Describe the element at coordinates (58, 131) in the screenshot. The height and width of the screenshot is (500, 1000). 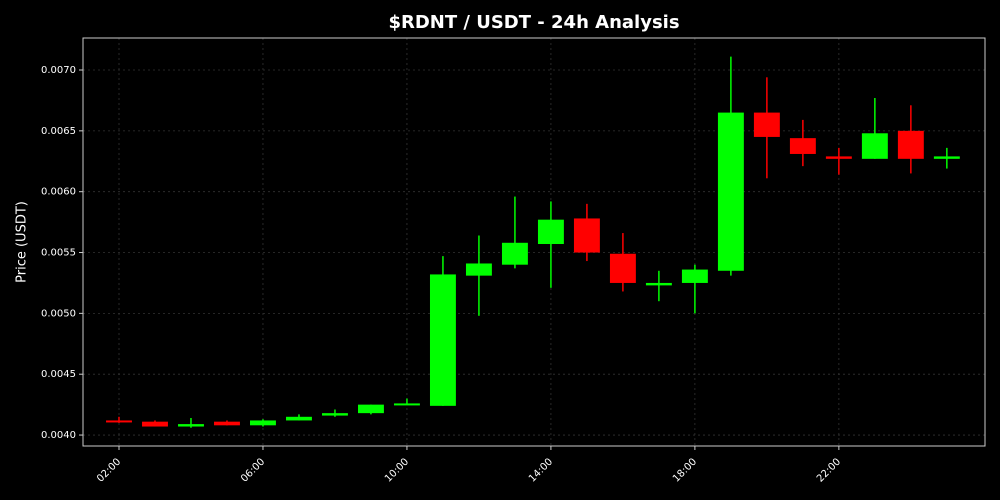
I see `y-tick-label: 0.0065` at that location.